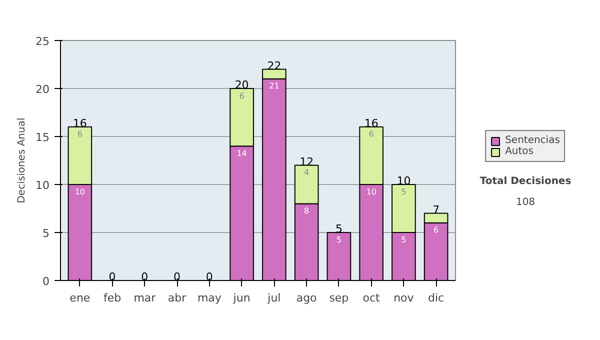 The width and height of the screenshot is (600, 340). I want to click on y-tick-label: 15, so click(43, 137).